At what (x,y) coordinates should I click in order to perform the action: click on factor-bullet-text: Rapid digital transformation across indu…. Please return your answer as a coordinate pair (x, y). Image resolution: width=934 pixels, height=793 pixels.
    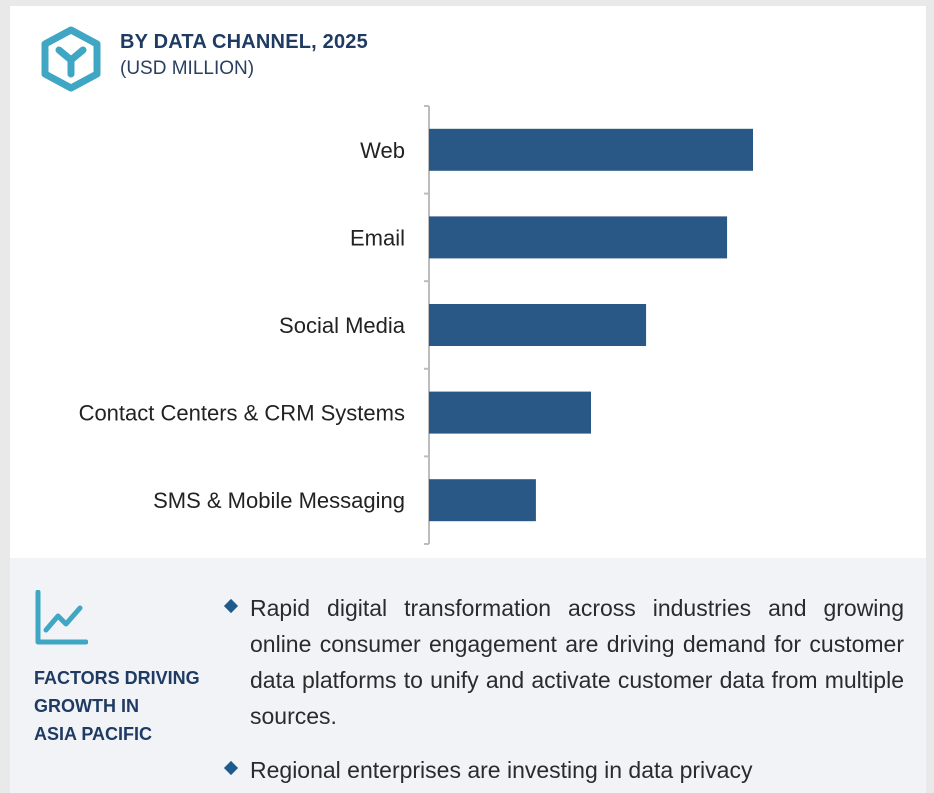
    Looking at the image, I should click on (577, 662).